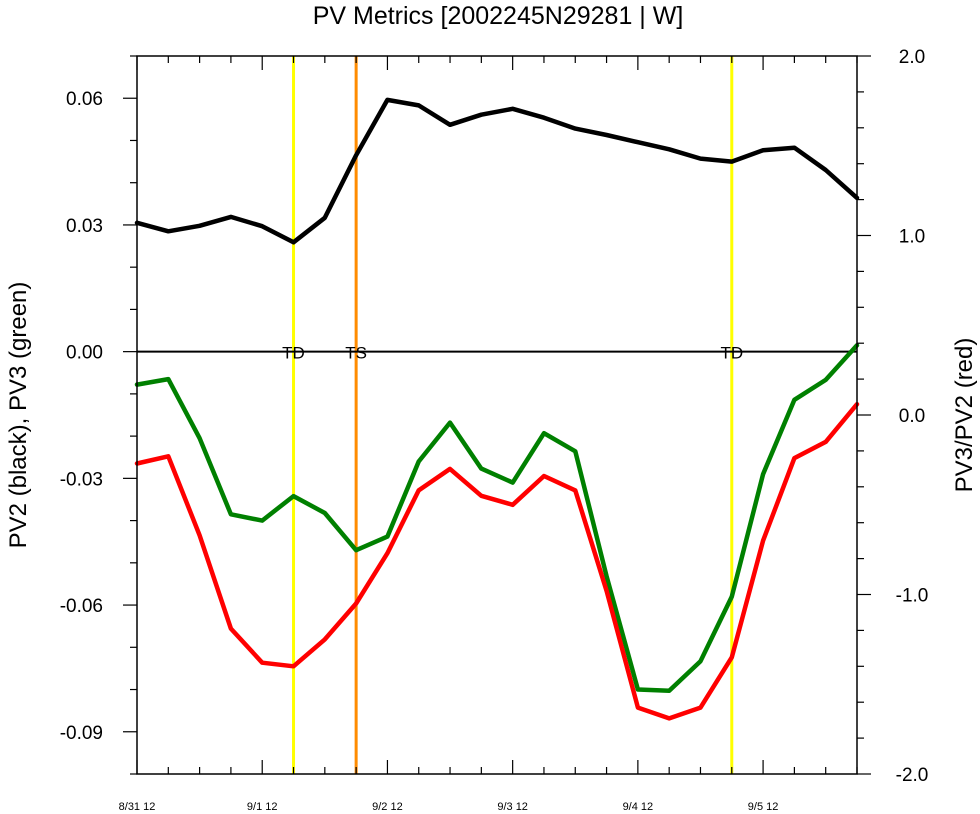  I want to click on y-tick-label-left: 0.00, so click(84, 353).